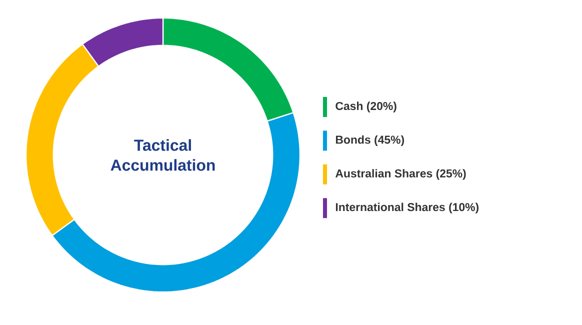 Image resolution: width=582 pixels, height=325 pixels. What do you see at coordinates (400, 174) in the screenshot?
I see `legend-label: Australian Shares (25%)` at bounding box center [400, 174].